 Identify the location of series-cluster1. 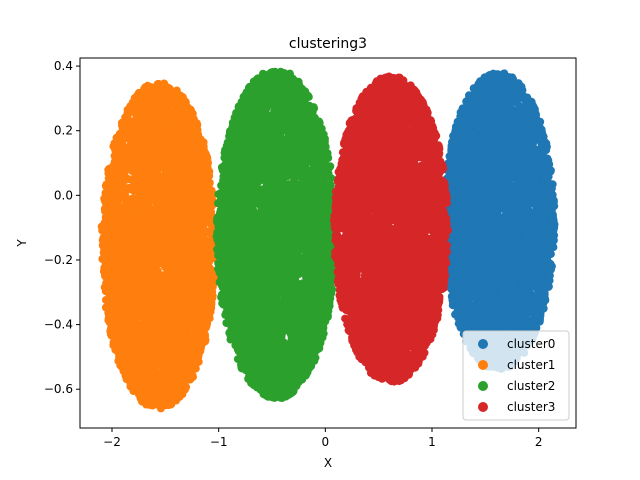
(159, 246).